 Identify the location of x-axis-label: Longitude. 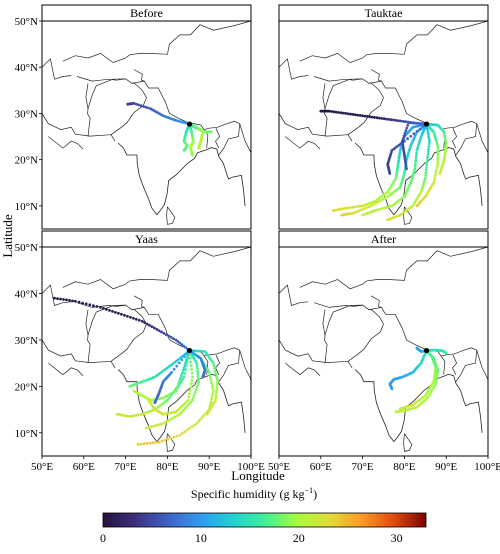
(258, 475).